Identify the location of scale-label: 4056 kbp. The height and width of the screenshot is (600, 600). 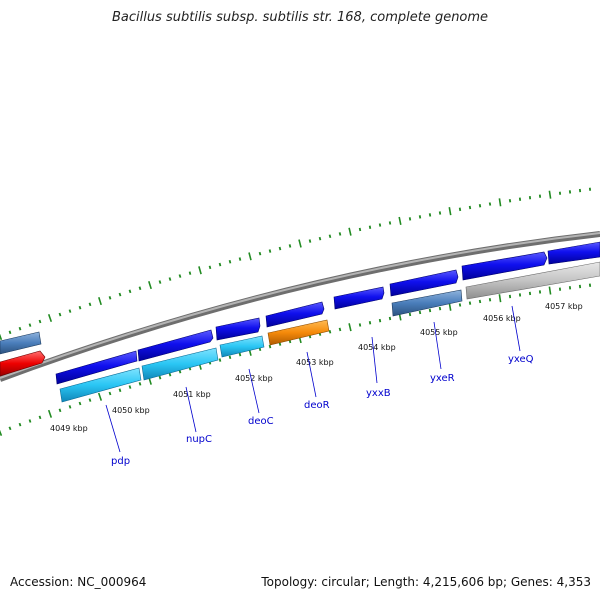
(502, 318).